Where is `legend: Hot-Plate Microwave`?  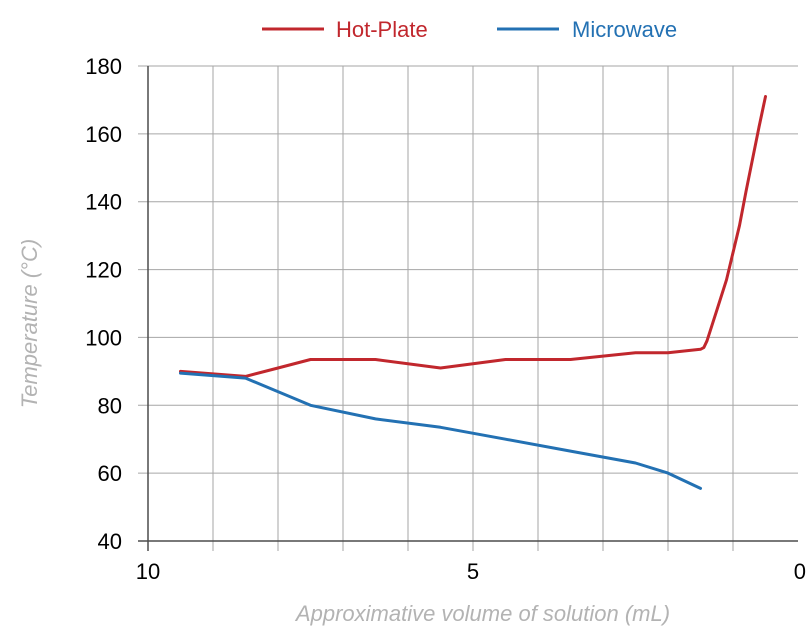
legend: Hot-Plate Microwave is located at coordinates (469, 29).